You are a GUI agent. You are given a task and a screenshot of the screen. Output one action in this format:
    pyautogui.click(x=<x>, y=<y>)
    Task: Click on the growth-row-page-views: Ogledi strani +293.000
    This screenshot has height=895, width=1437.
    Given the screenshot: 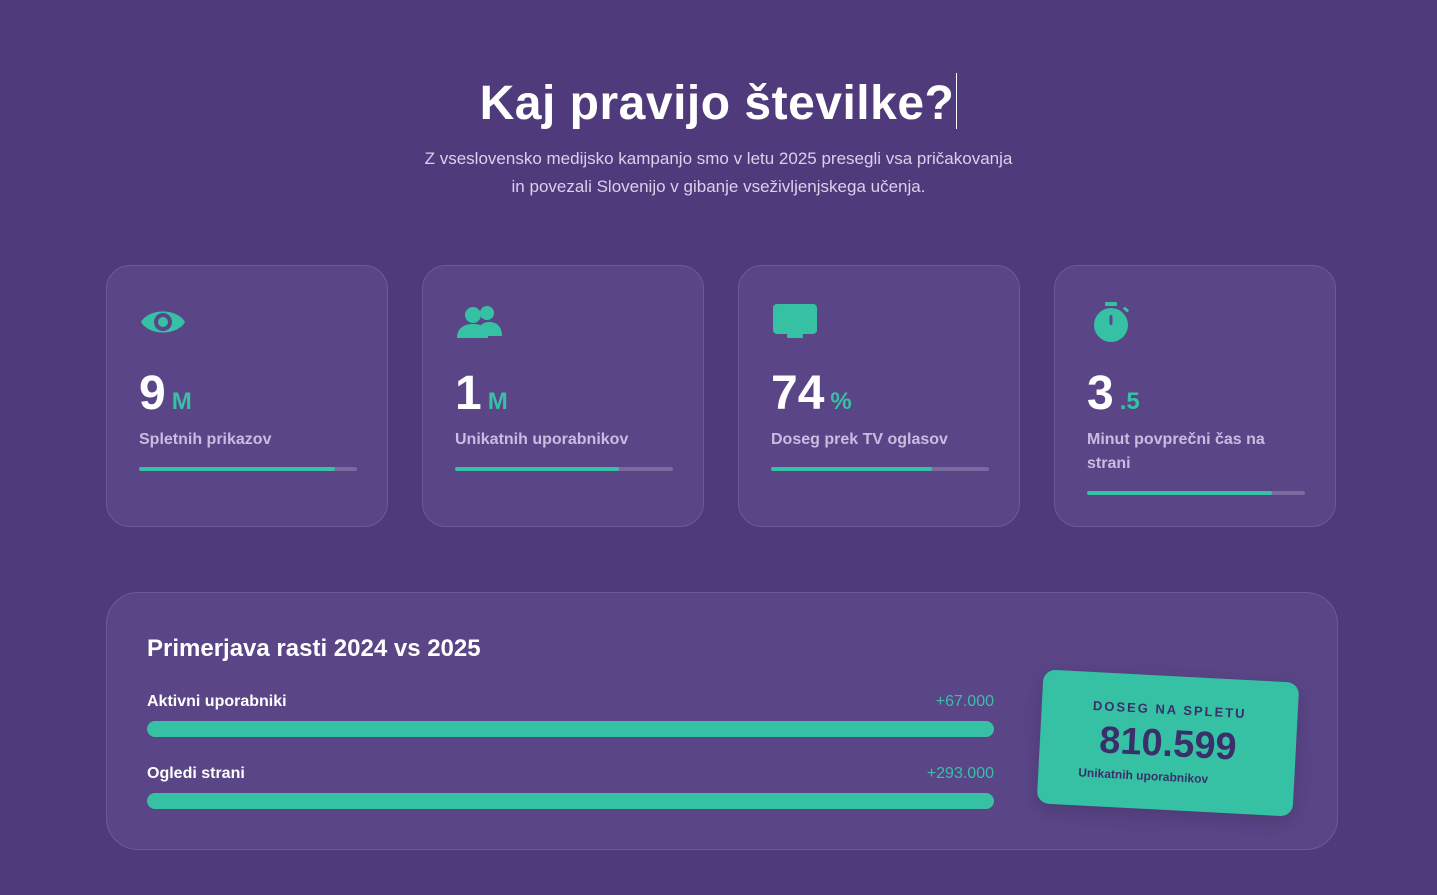 What is the action you would take?
    pyautogui.click(x=570, y=787)
    